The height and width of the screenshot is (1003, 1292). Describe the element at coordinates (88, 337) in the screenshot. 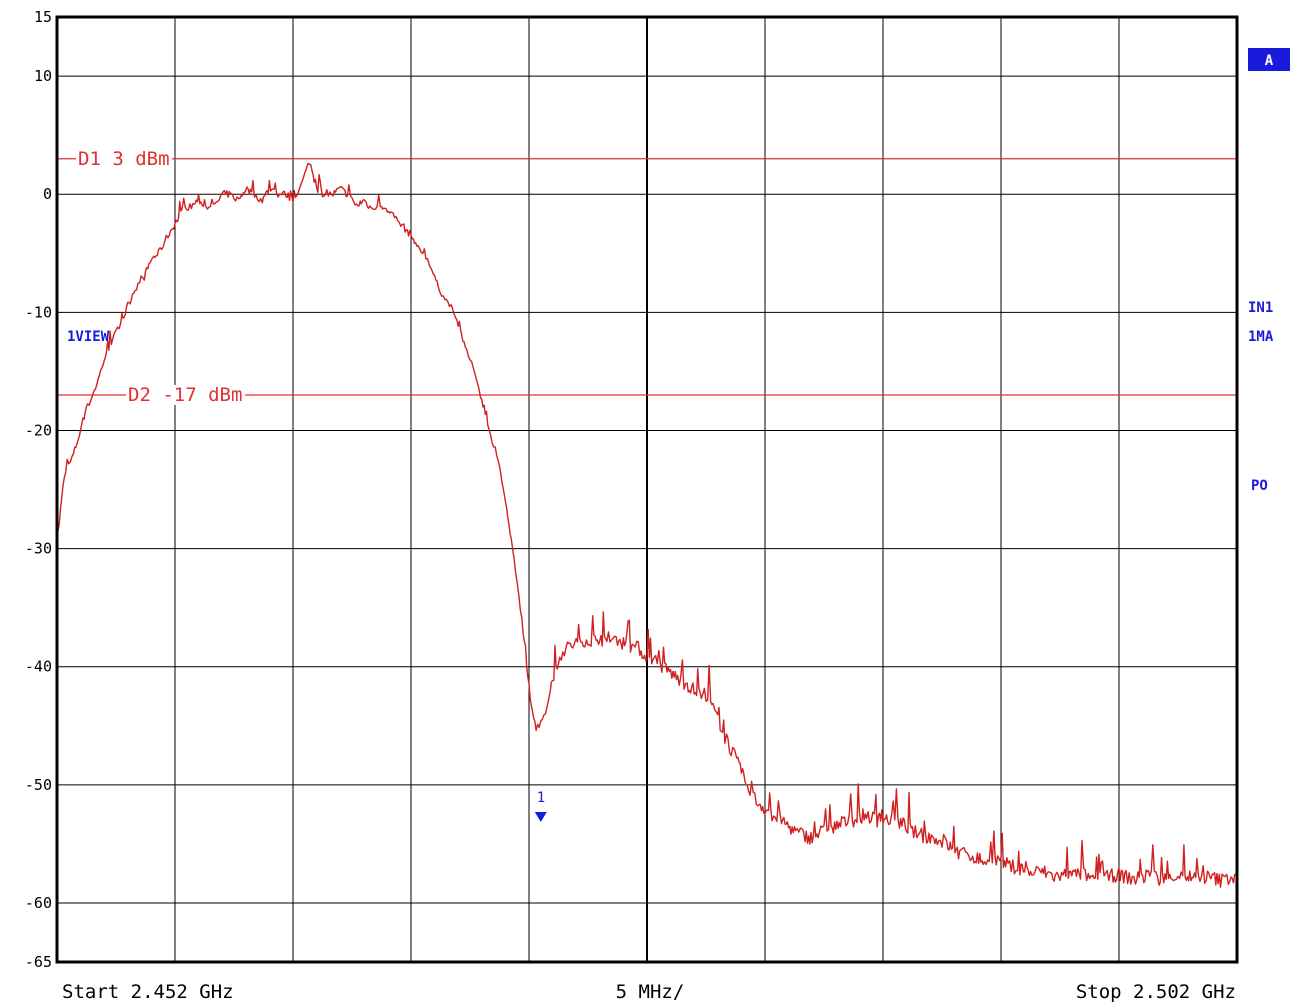

I see `trace-view-label: 1VIEW` at that location.